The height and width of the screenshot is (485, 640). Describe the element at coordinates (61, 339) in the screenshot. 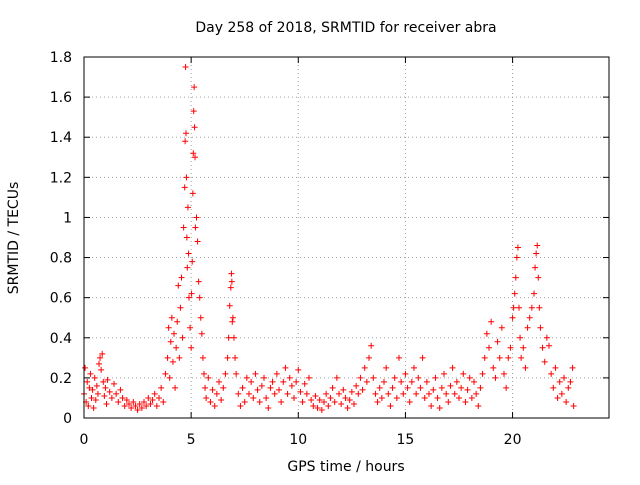

I see `y-tick-label: 0.4` at that location.